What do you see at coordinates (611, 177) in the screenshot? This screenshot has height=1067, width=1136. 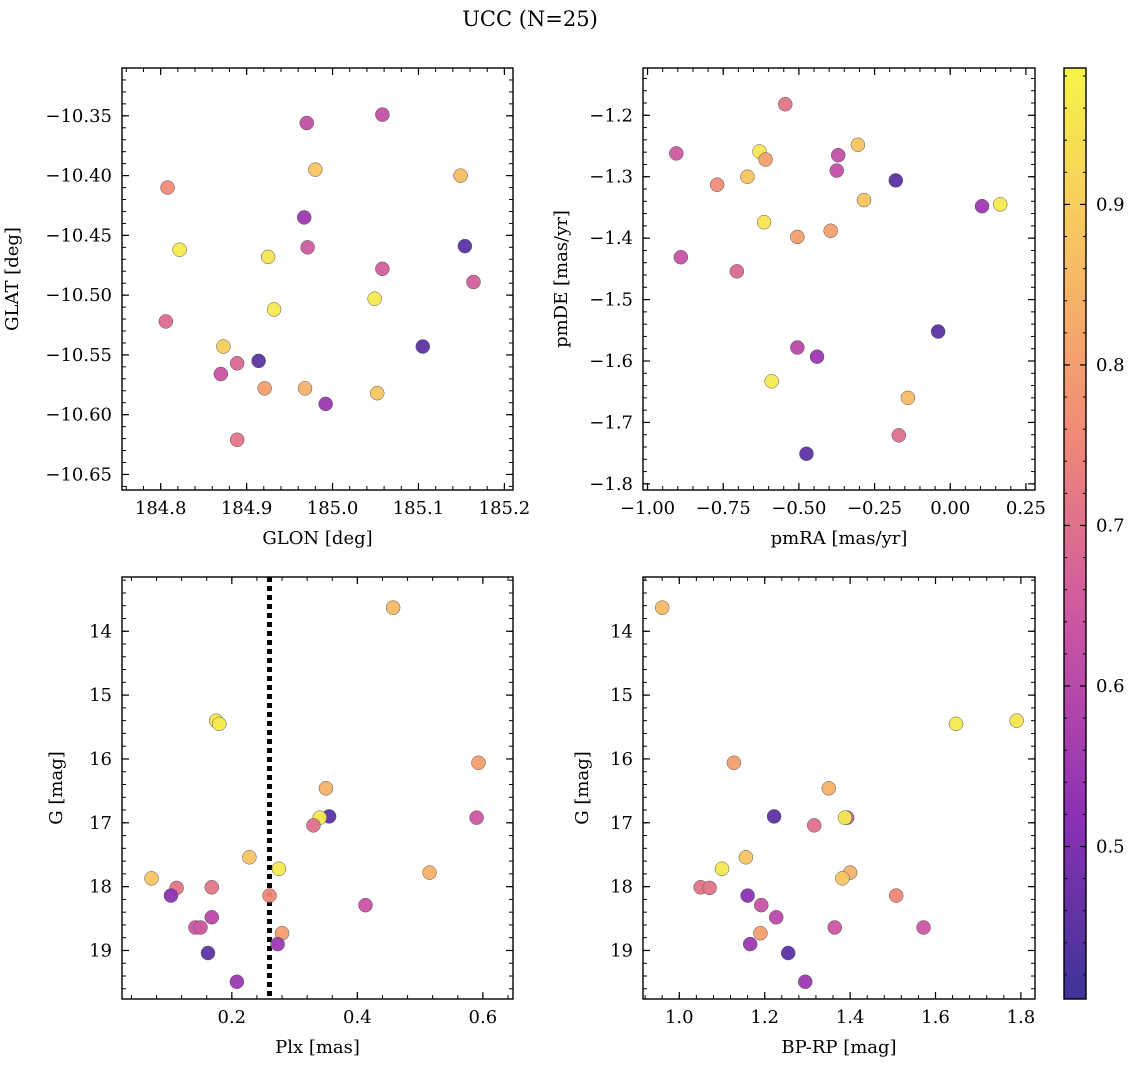 I see `y-tick-label: −1.3` at bounding box center [611, 177].